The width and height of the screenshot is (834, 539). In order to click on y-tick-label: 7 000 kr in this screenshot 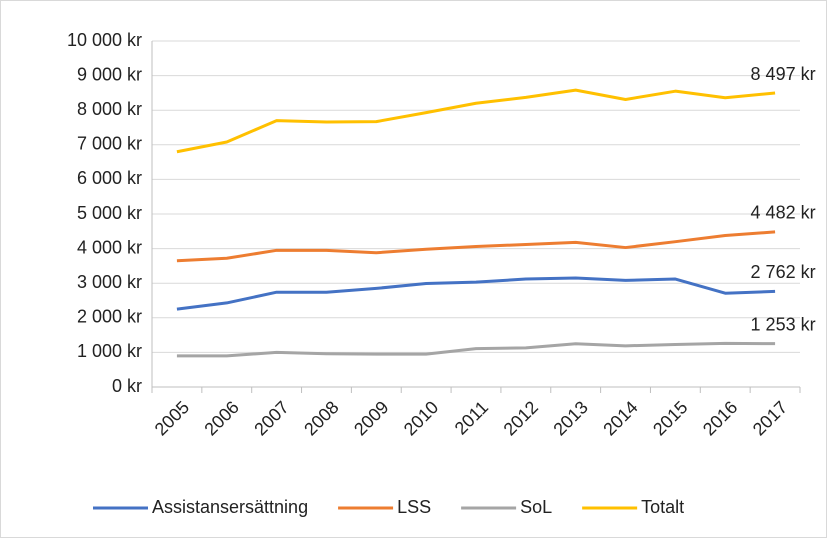, I will do `click(109, 144)`.